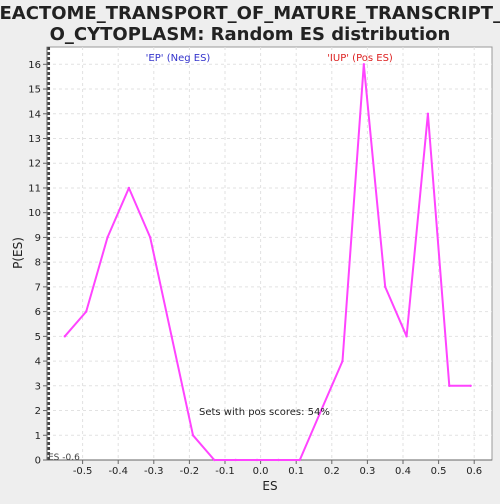  What do you see at coordinates (154, 471) in the screenshot?
I see `x-tick-label: -0.3` at bounding box center [154, 471].